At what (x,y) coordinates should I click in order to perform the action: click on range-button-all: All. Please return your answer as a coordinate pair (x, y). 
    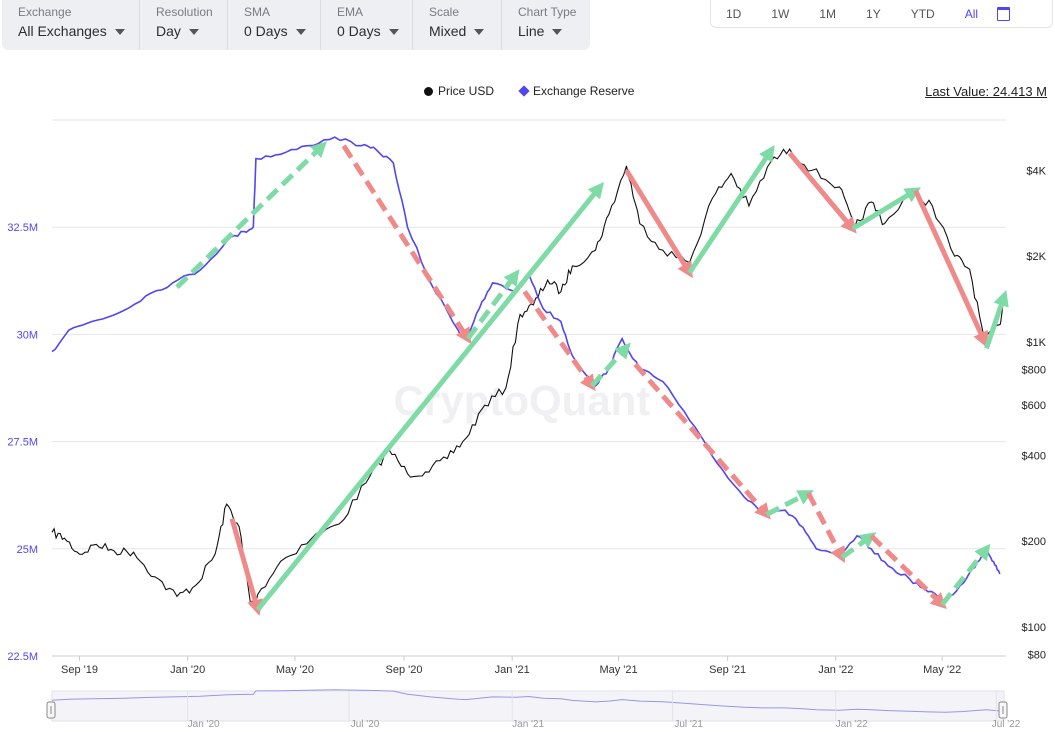
    Looking at the image, I should click on (971, 13).